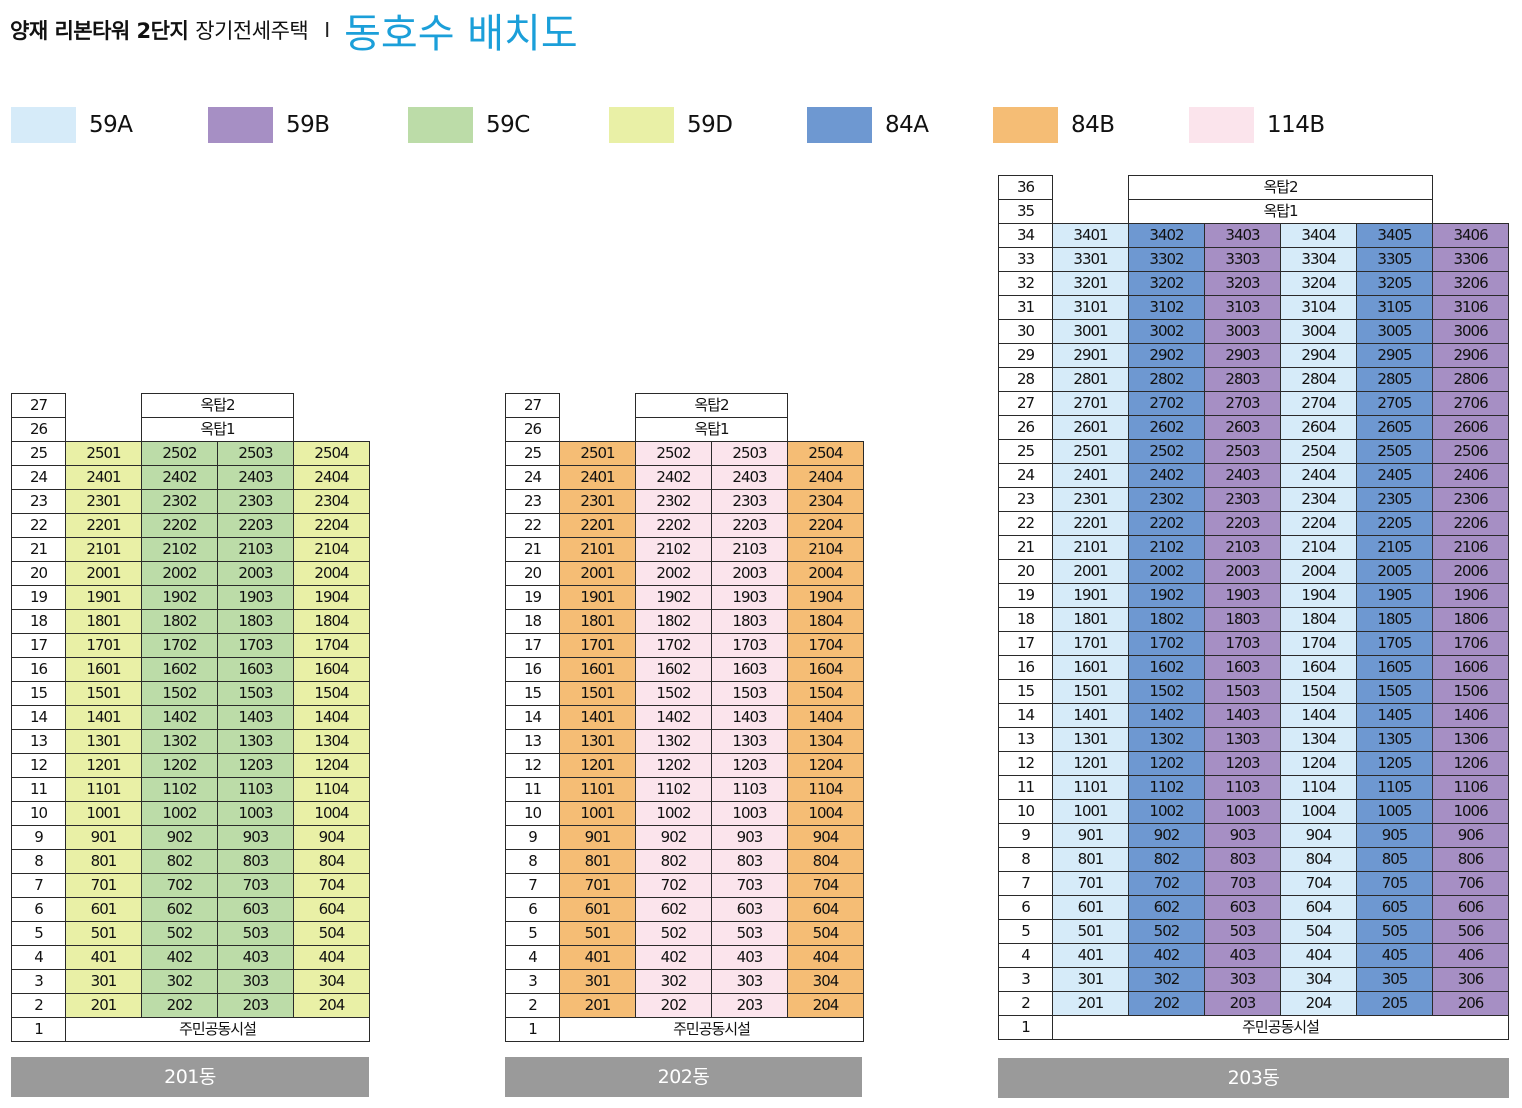 The image size is (1522, 1108). What do you see at coordinates (597, 621) in the screenshot?
I see `unit-cell: 1801` at bounding box center [597, 621].